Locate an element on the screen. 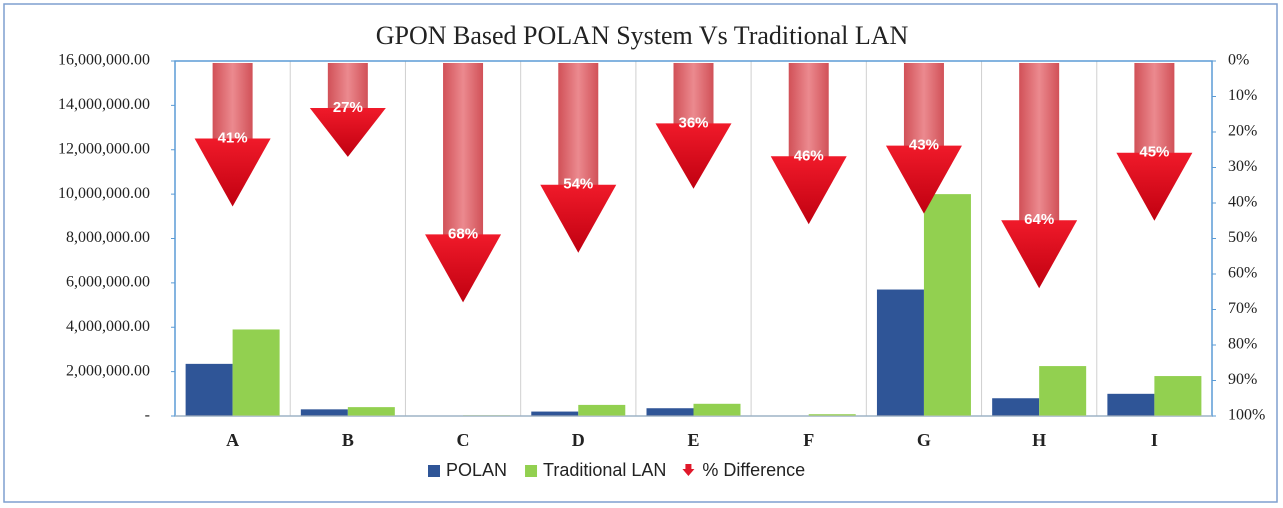 The image size is (1283, 508). x-tick-label: D is located at coordinates (578, 440).